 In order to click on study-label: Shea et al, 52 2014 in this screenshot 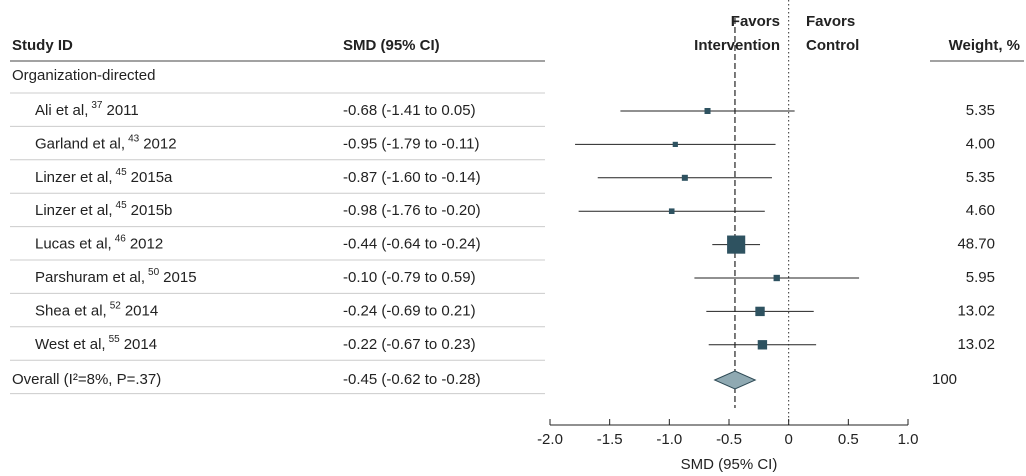, I will do `click(96, 309)`.